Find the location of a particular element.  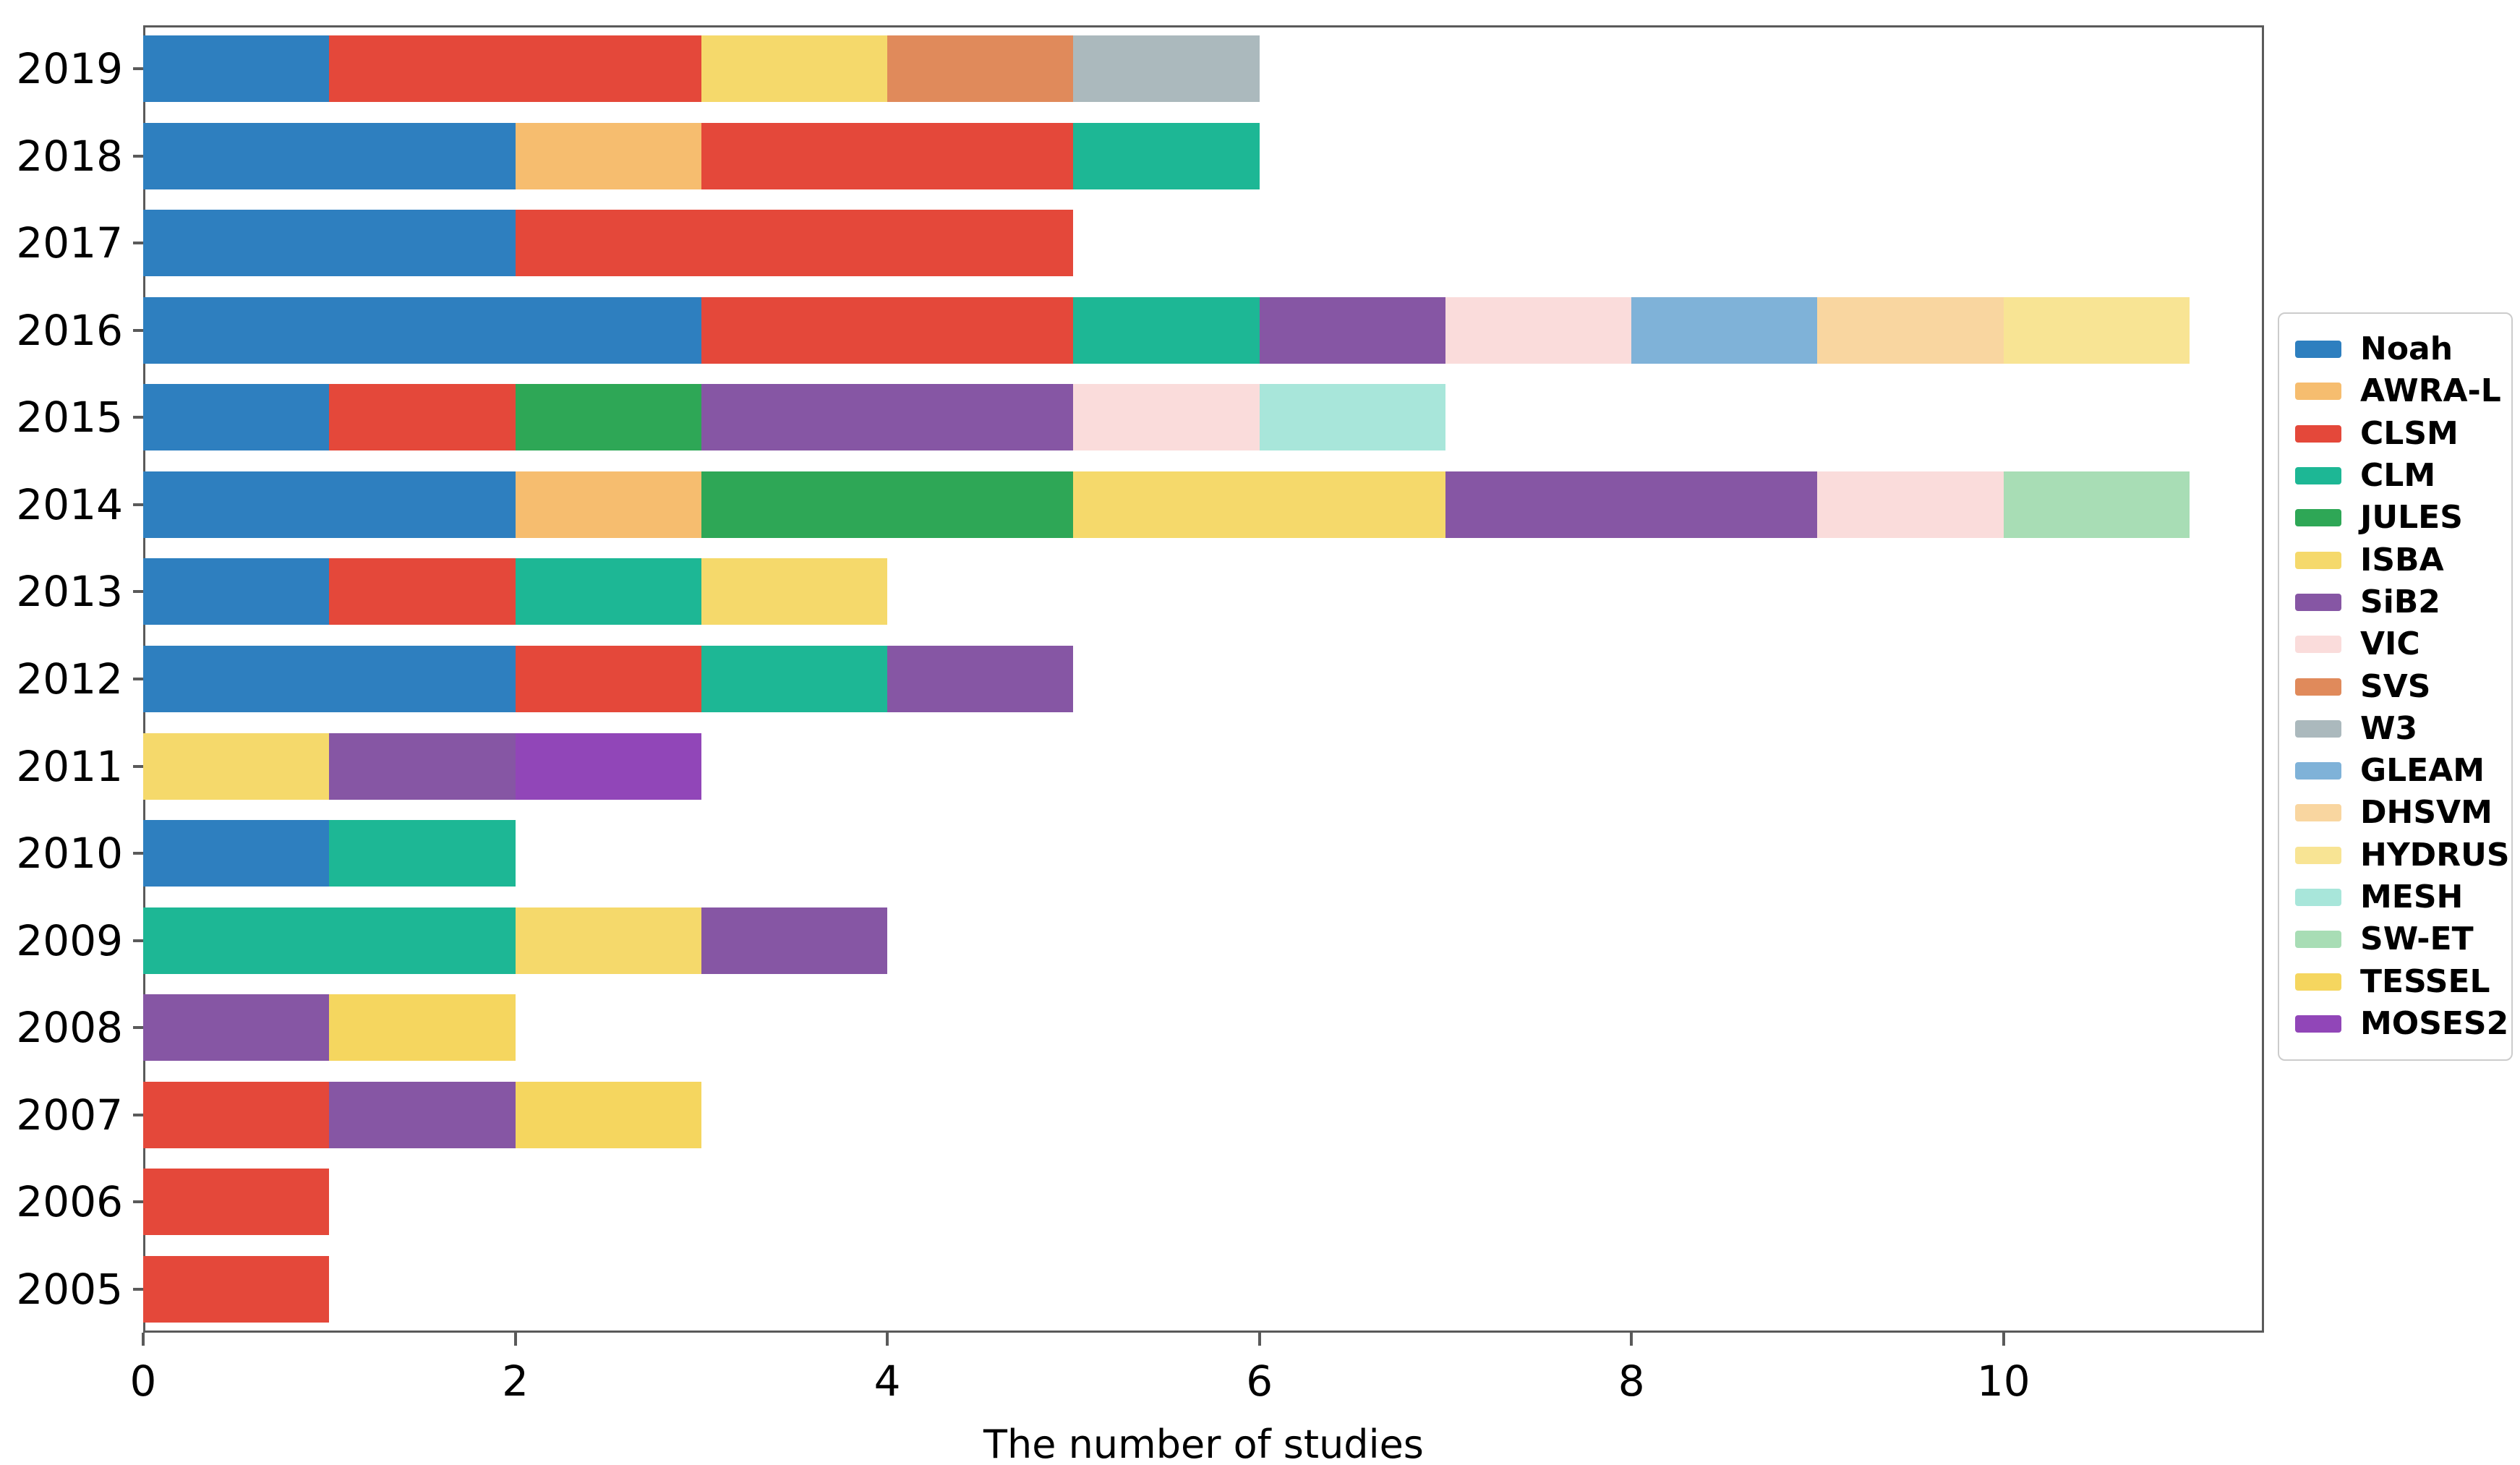

x-axis-label: The number of studies is located at coordinates (1203, 1443).